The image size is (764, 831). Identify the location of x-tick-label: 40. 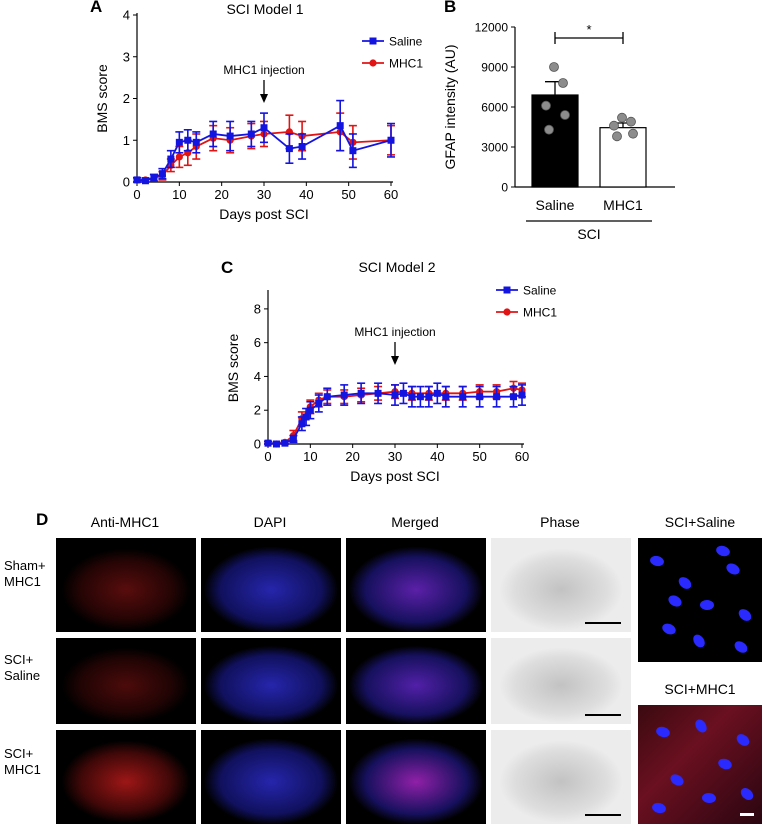
(306, 194).